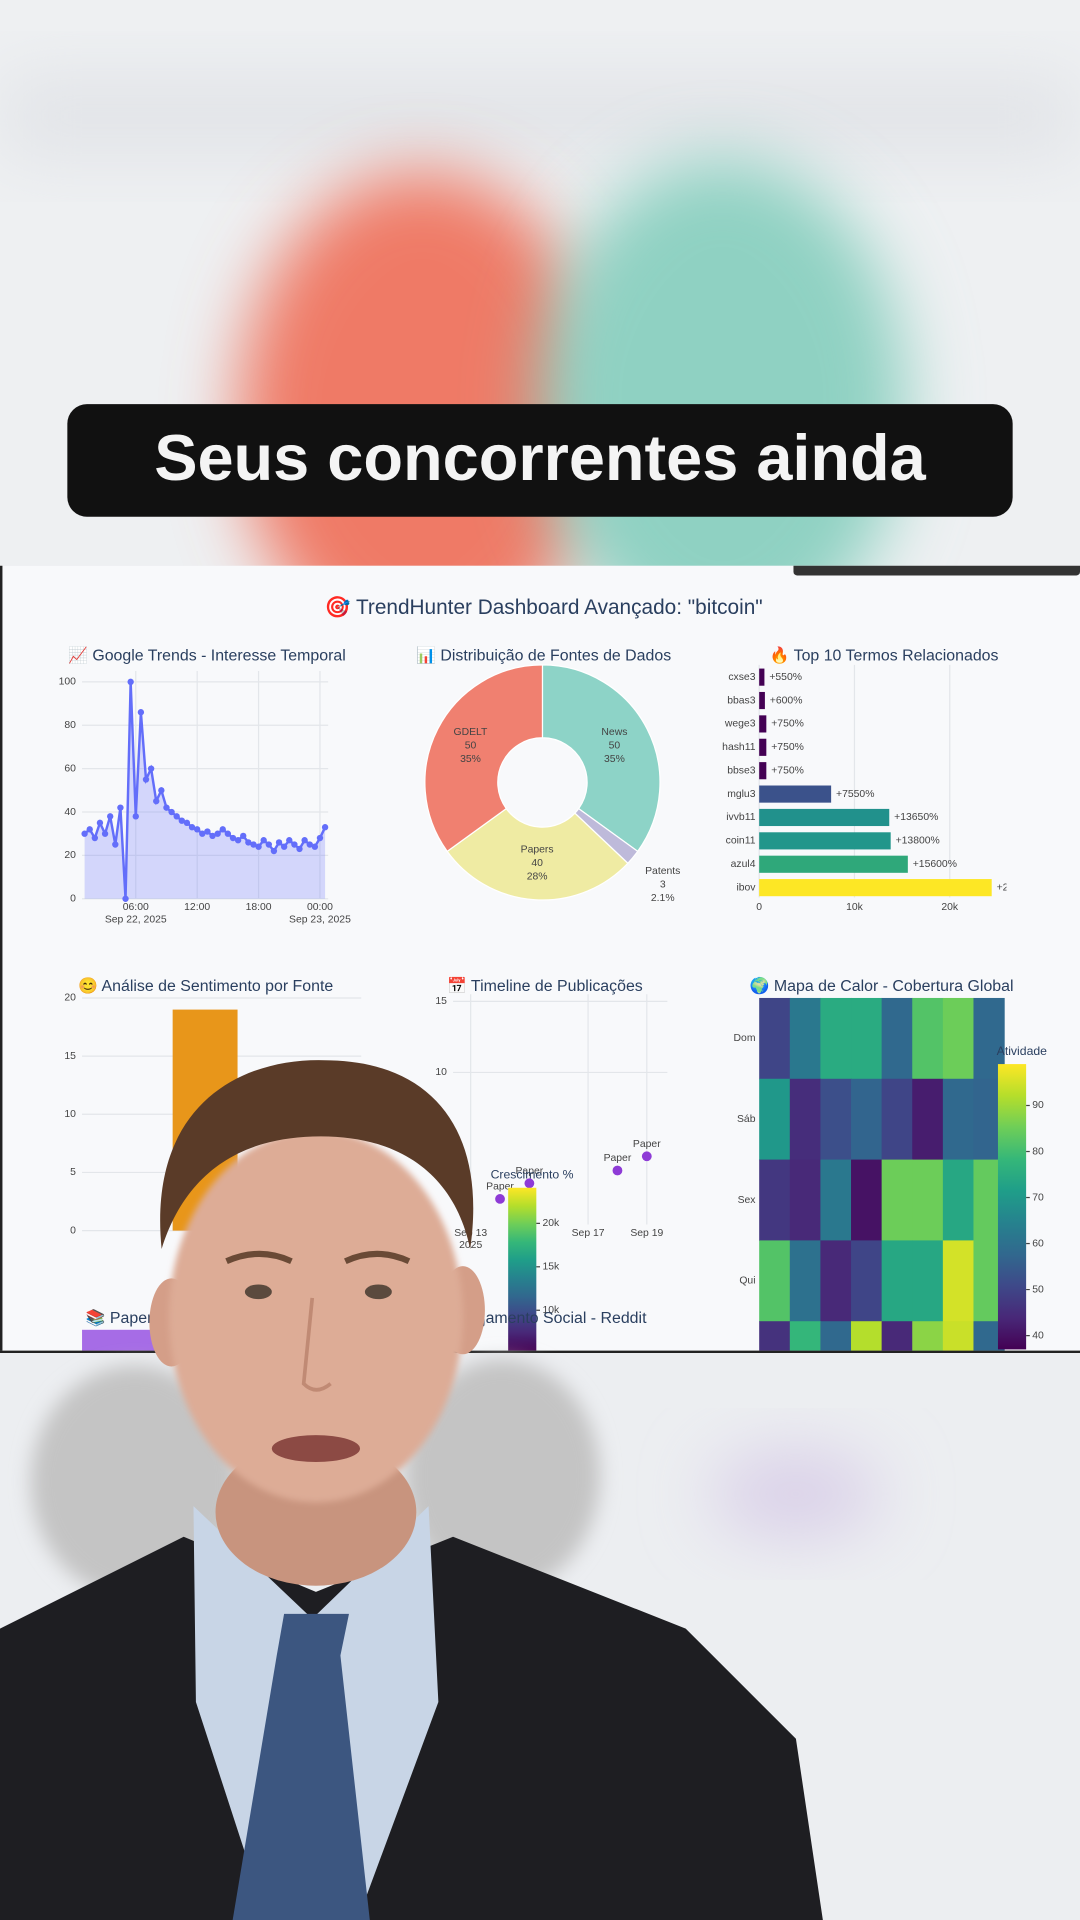 The image size is (1080, 1920). Describe the element at coordinates (70, 1056) in the screenshot. I see `y-tick-label: 15` at that location.